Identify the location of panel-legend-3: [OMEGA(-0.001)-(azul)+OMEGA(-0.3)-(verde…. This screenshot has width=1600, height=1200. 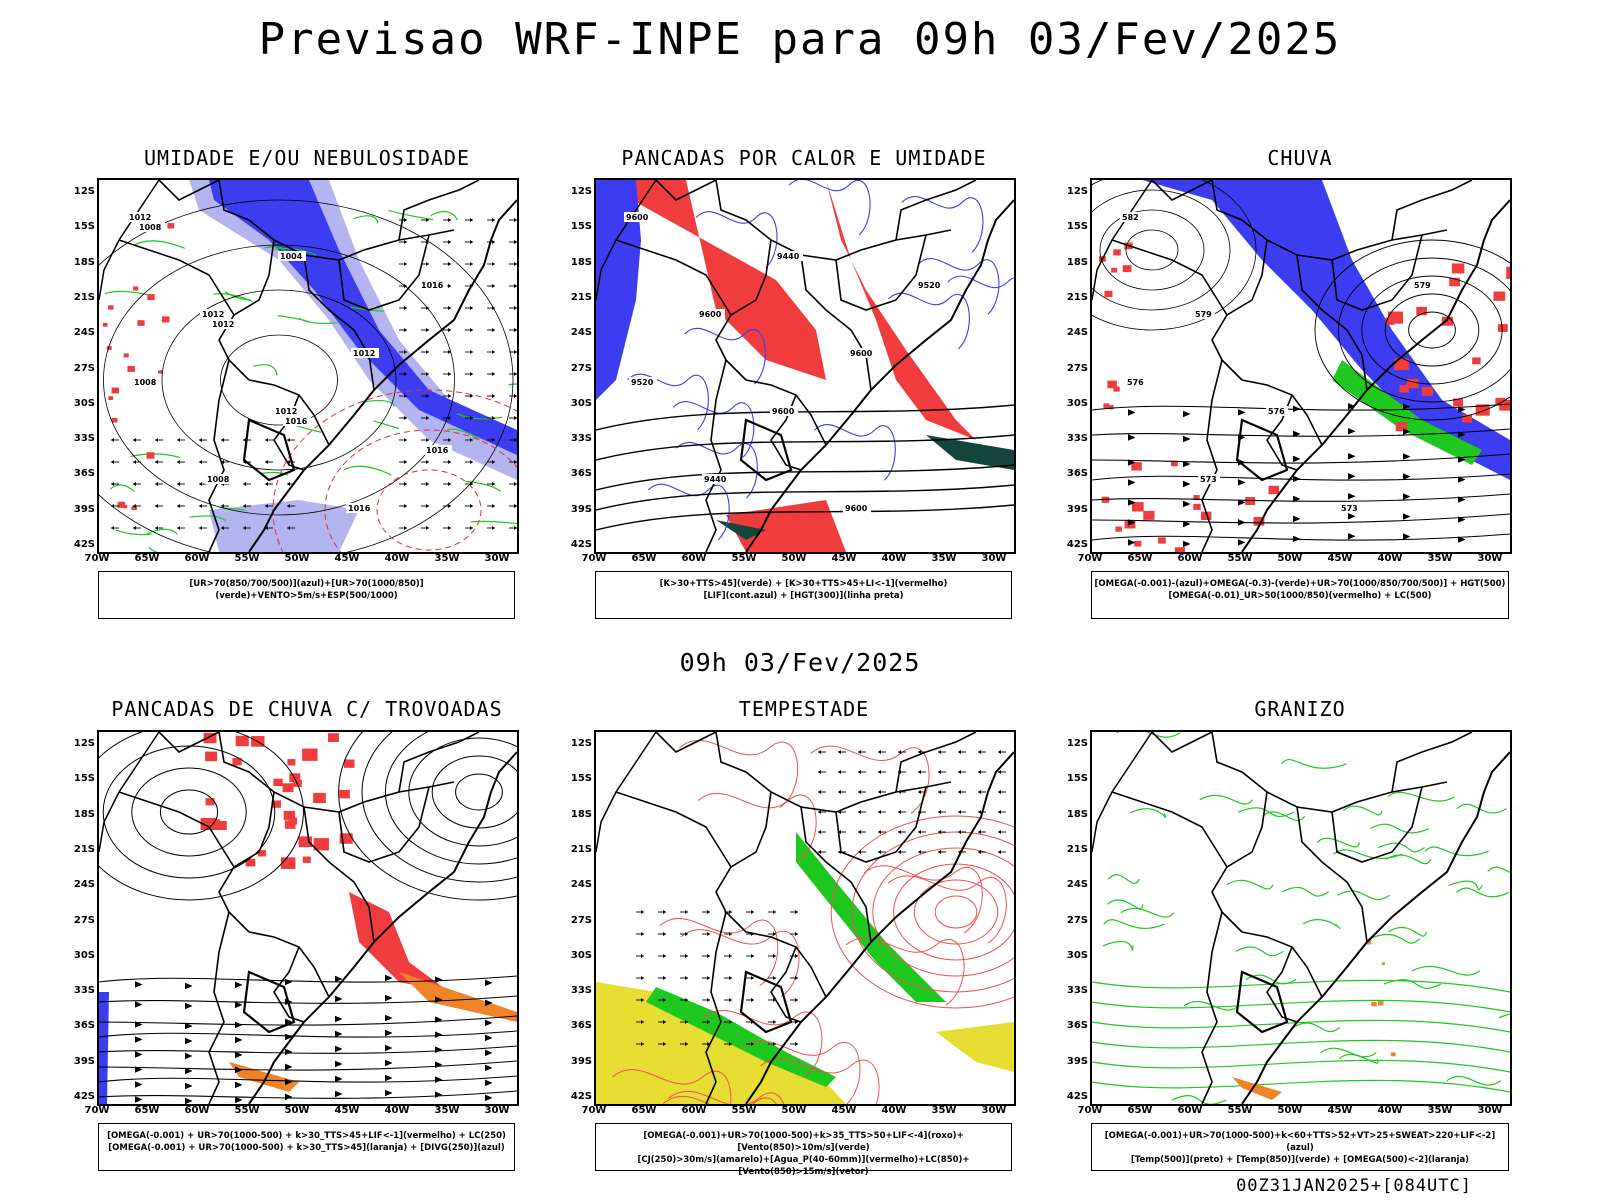
(1300, 595).